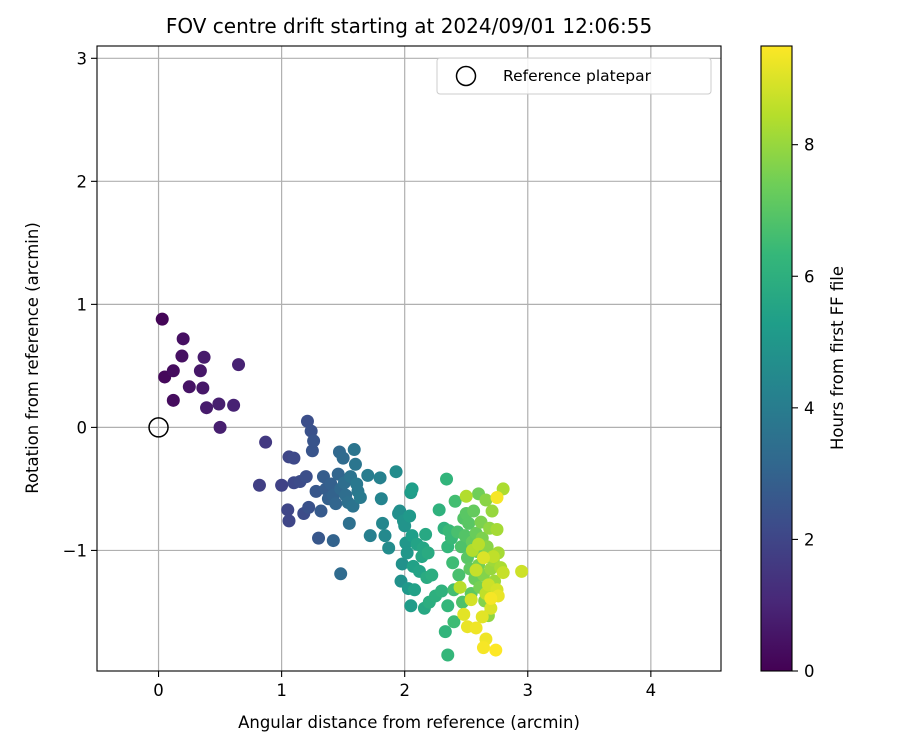  I want to click on colorbar: 0 2 4 6 8 Hours from first FF file, so click(803, 363).